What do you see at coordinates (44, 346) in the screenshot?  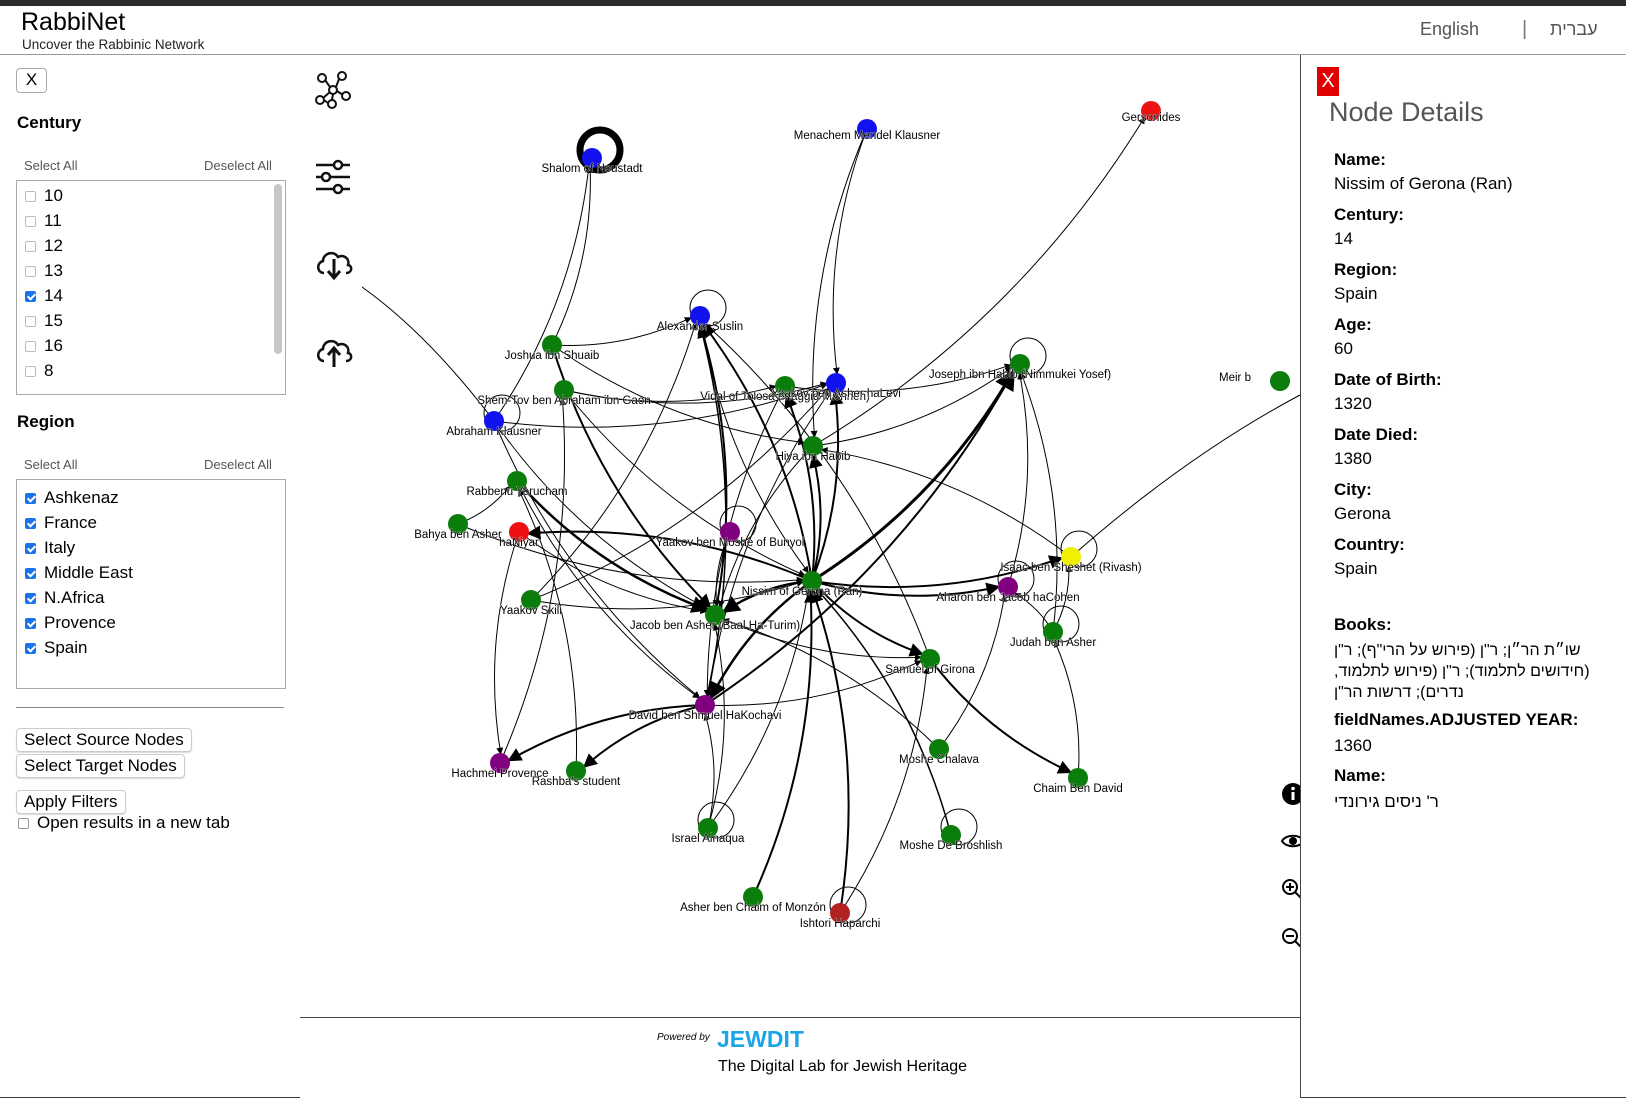 I see `century-option: 16` at bounding box center [44, 346].